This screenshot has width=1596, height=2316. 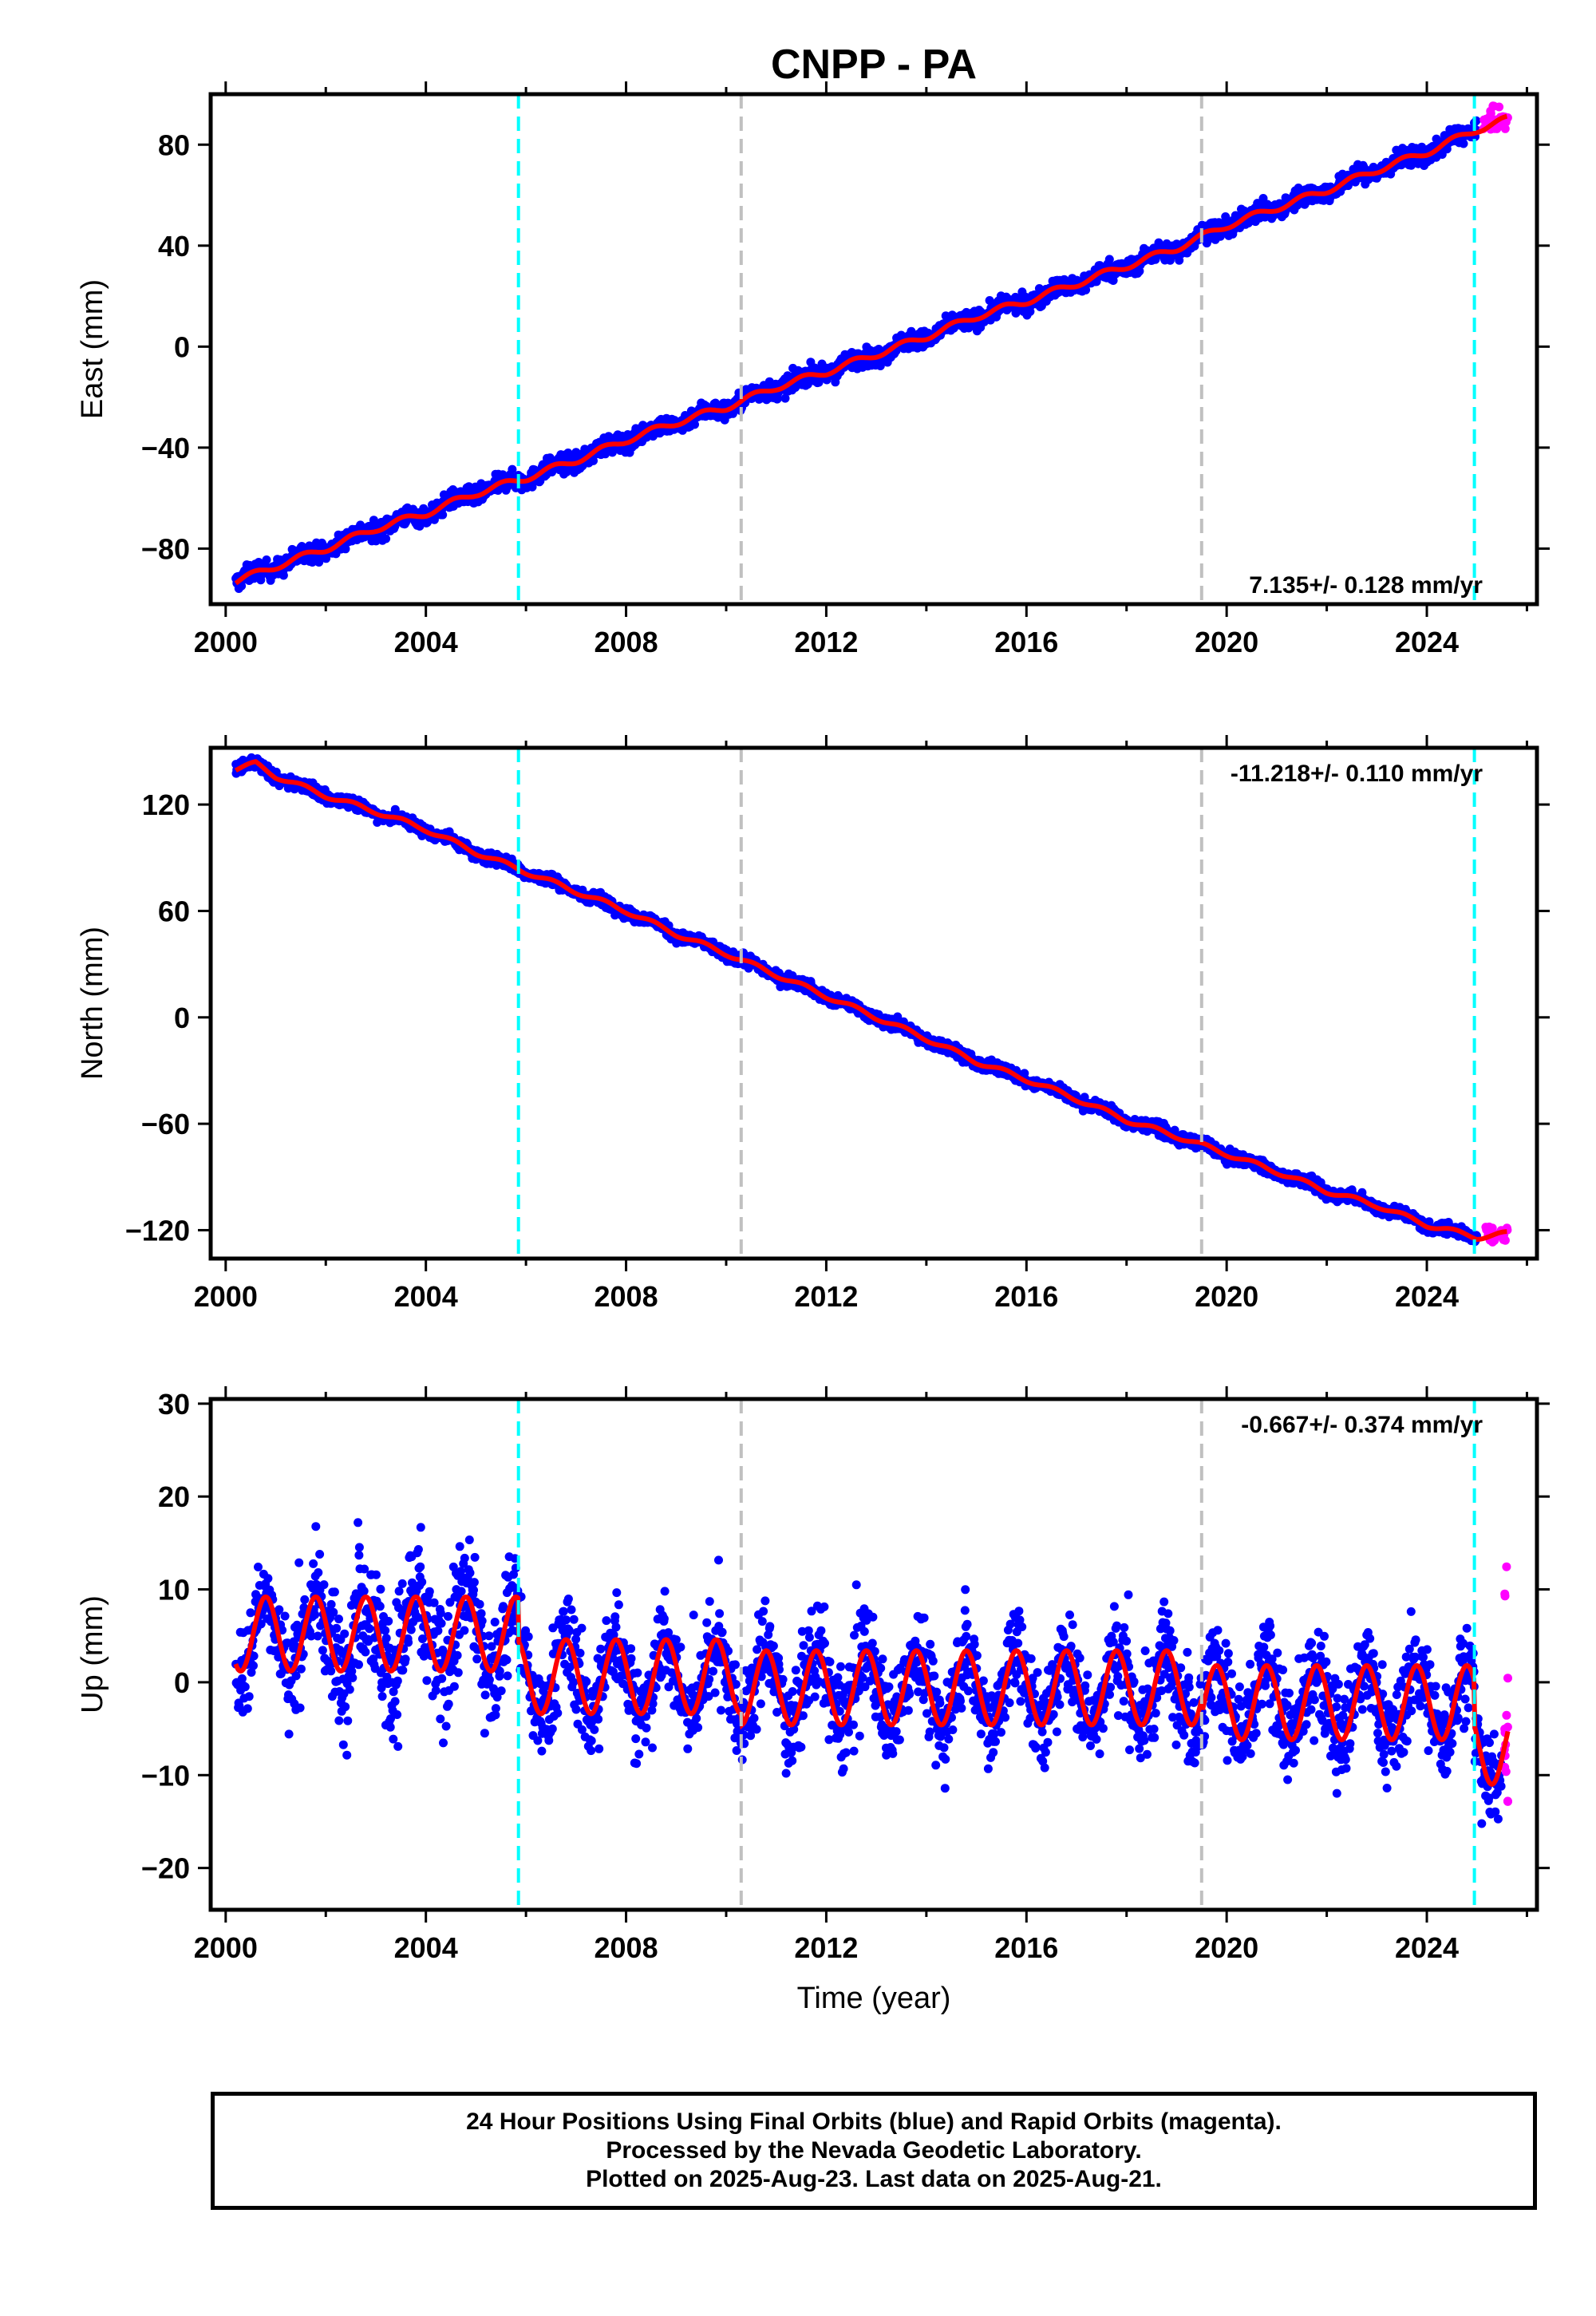 What do you see at coordinates (826, 642) in the screenshot?
I see `x-tick-label: 2012` at bounding box center [826, 642].